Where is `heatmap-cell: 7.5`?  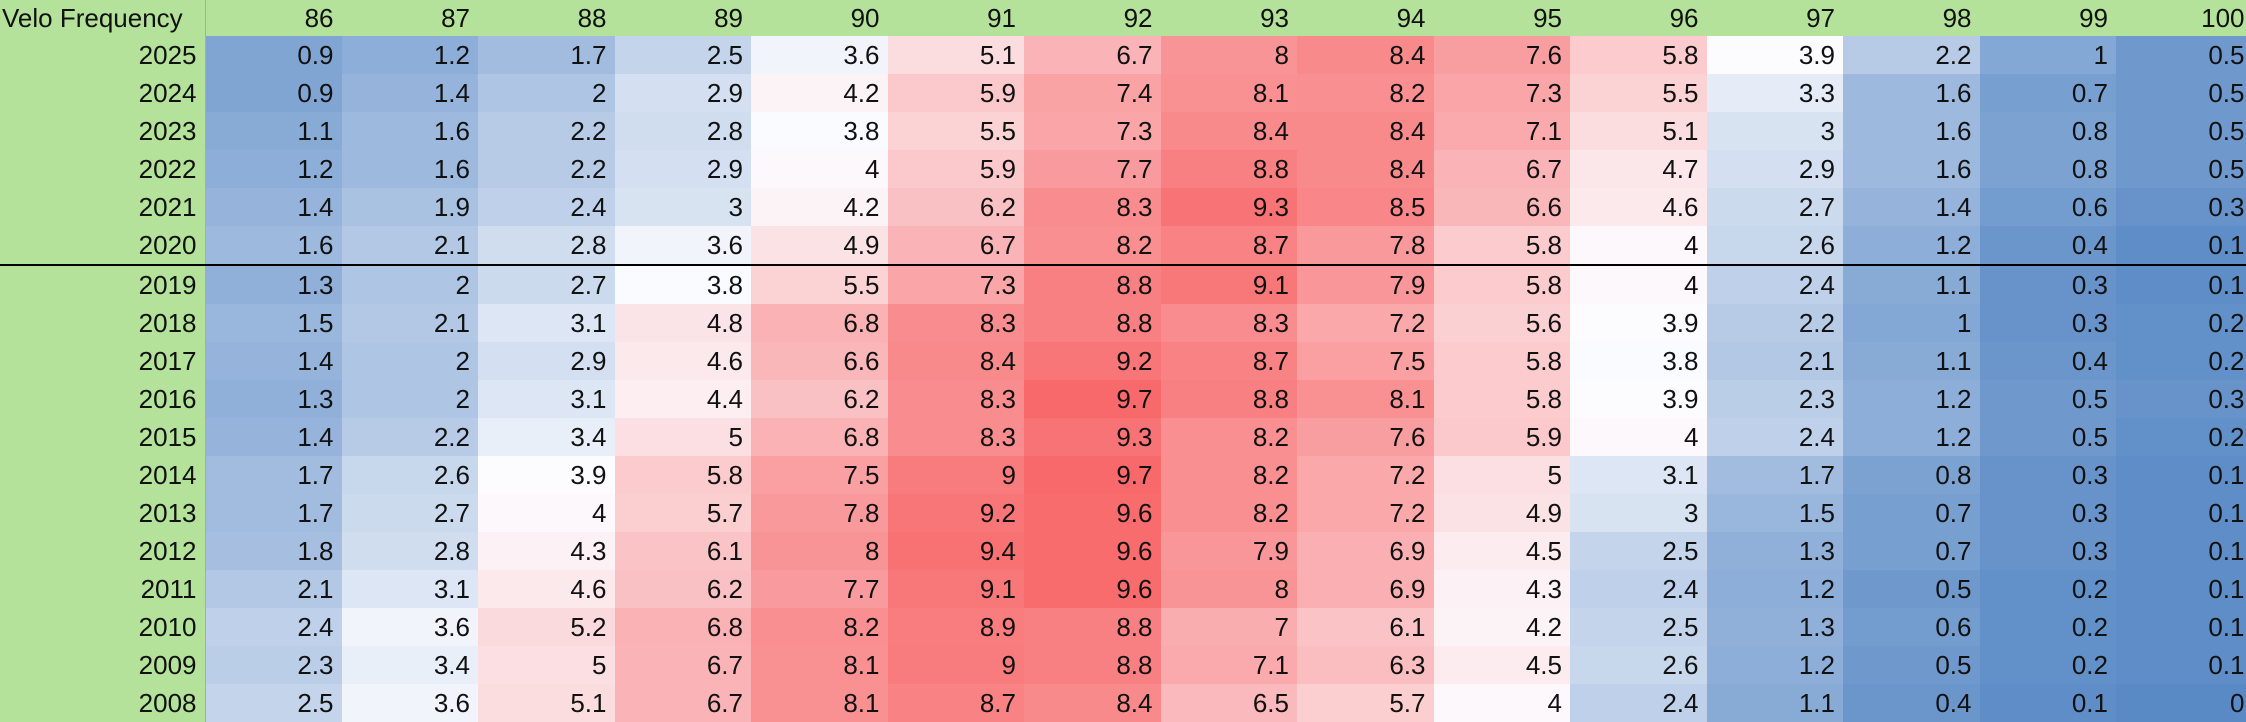
heatmap-cell: 7.5 is located at coordinates (1365, 361).